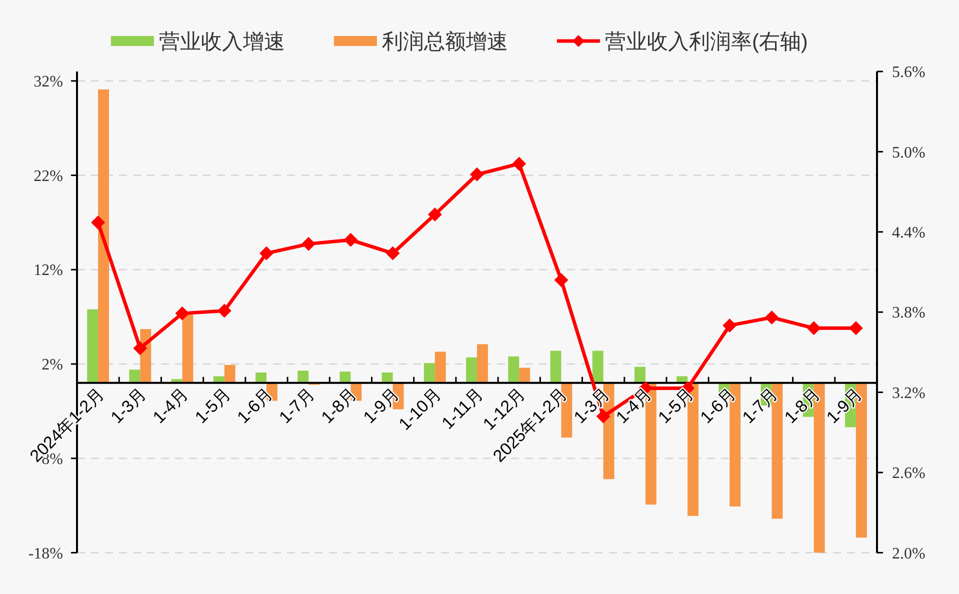 This screenshot has height=594, width=959. What do you see at coordinates (909, 553) in the screenshot?
I see `y2-tick-label: 2.0%` at bounding box center [909, 553].